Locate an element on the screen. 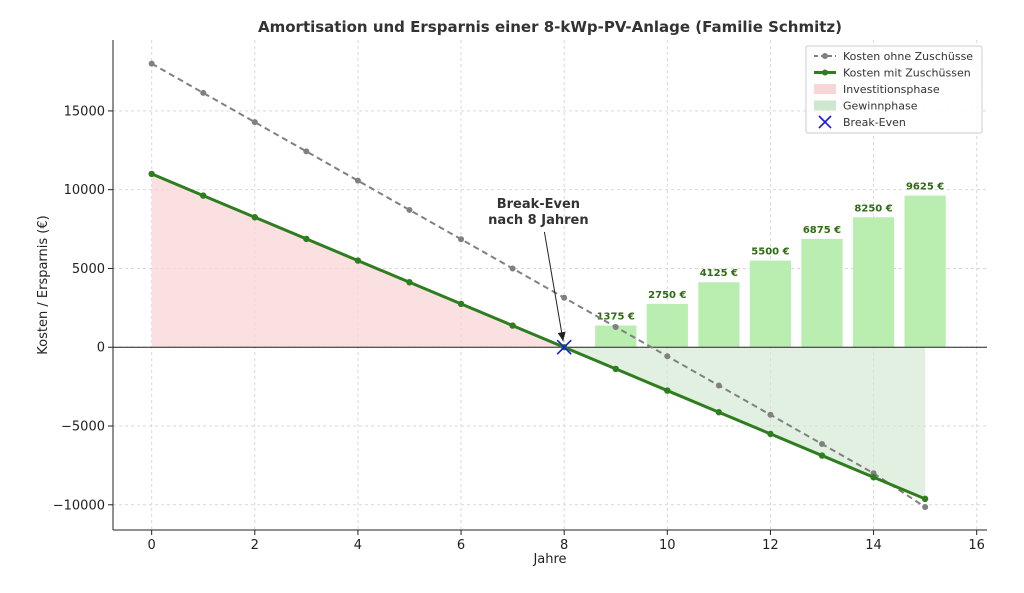 The width and height of the screenshot is (1024, 593). bar-value-label: 2750 € is located at coordinates (667, 295).